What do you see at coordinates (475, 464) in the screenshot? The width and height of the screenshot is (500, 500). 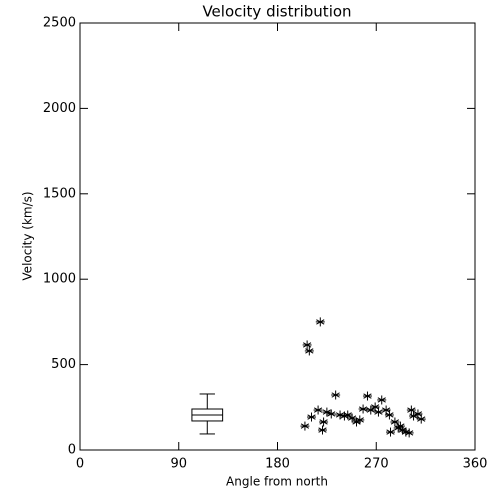 I see `x-tick-label: 360` at bounding box center [475, 464].